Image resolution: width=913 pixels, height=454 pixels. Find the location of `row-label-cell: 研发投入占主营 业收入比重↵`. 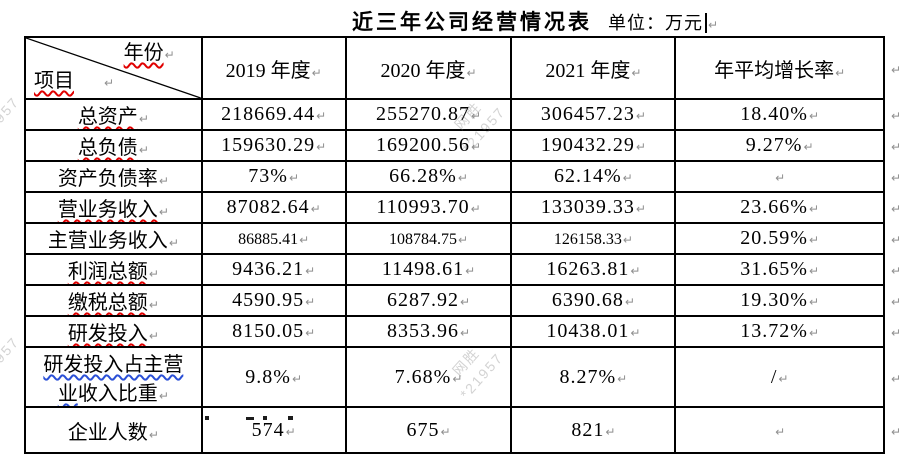

row-label-cell: 研发投入占主营 业收入比重↵ is located at coordinates (113, 377).